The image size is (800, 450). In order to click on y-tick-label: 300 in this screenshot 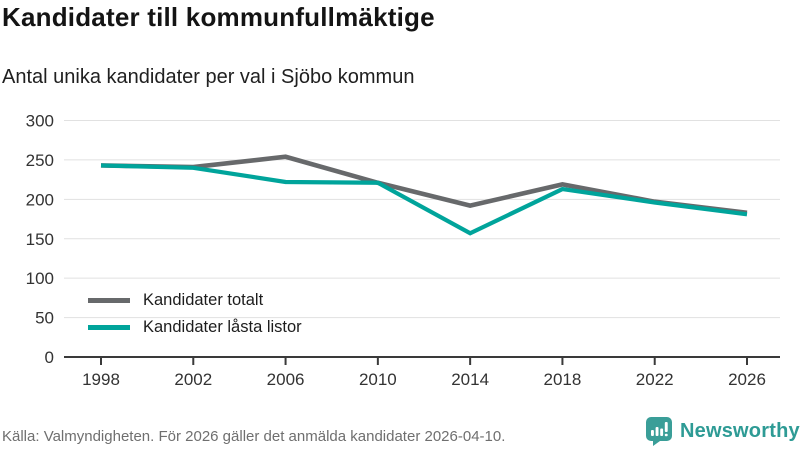, I will do `click(40, 121)`.